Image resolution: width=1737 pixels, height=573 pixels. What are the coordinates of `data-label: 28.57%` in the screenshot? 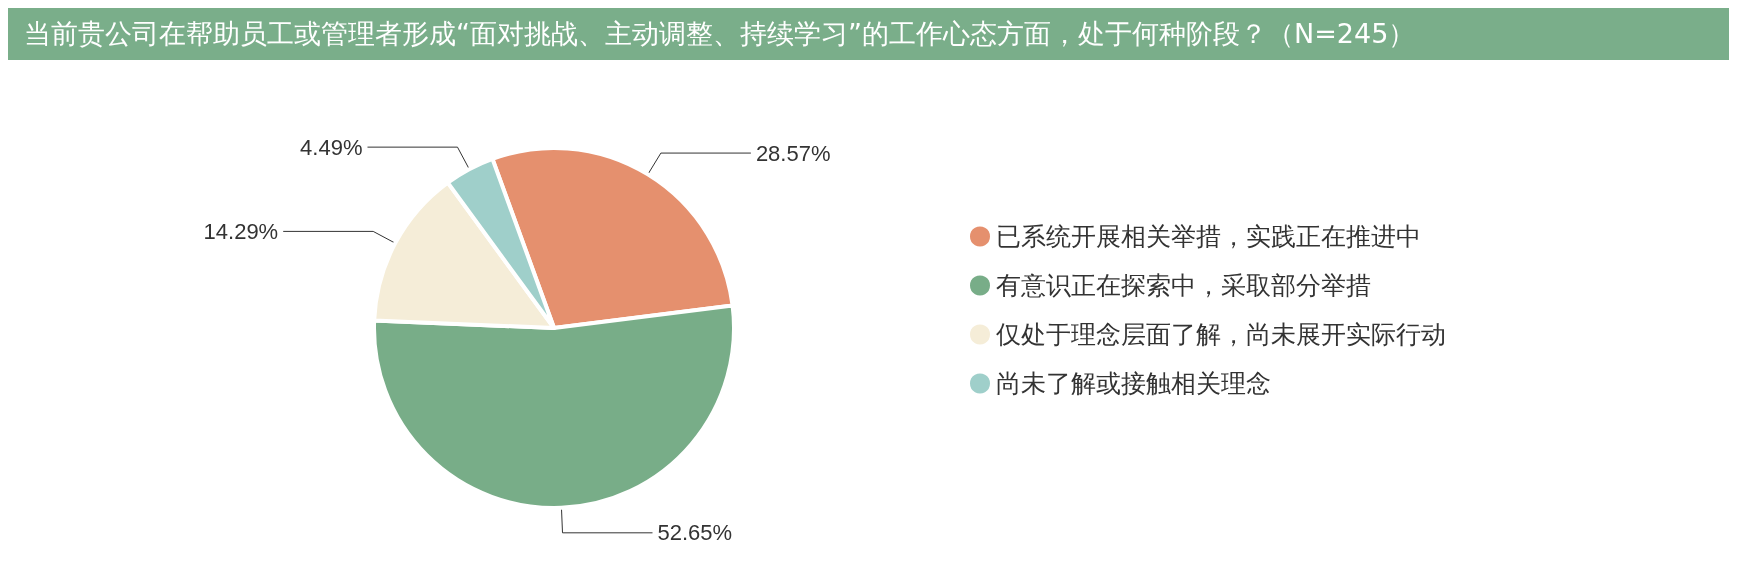 It's located at (793, 153).